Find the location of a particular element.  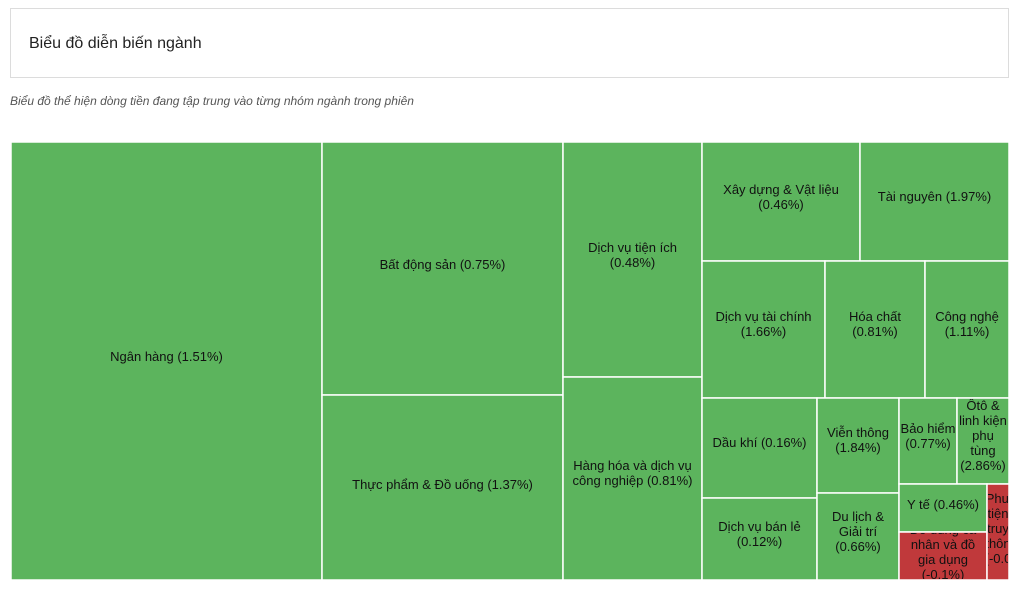

tile-label-thuc-pham: Thực phẩm & Đồ uống (1.37%) is located at coordinates (442, 484).